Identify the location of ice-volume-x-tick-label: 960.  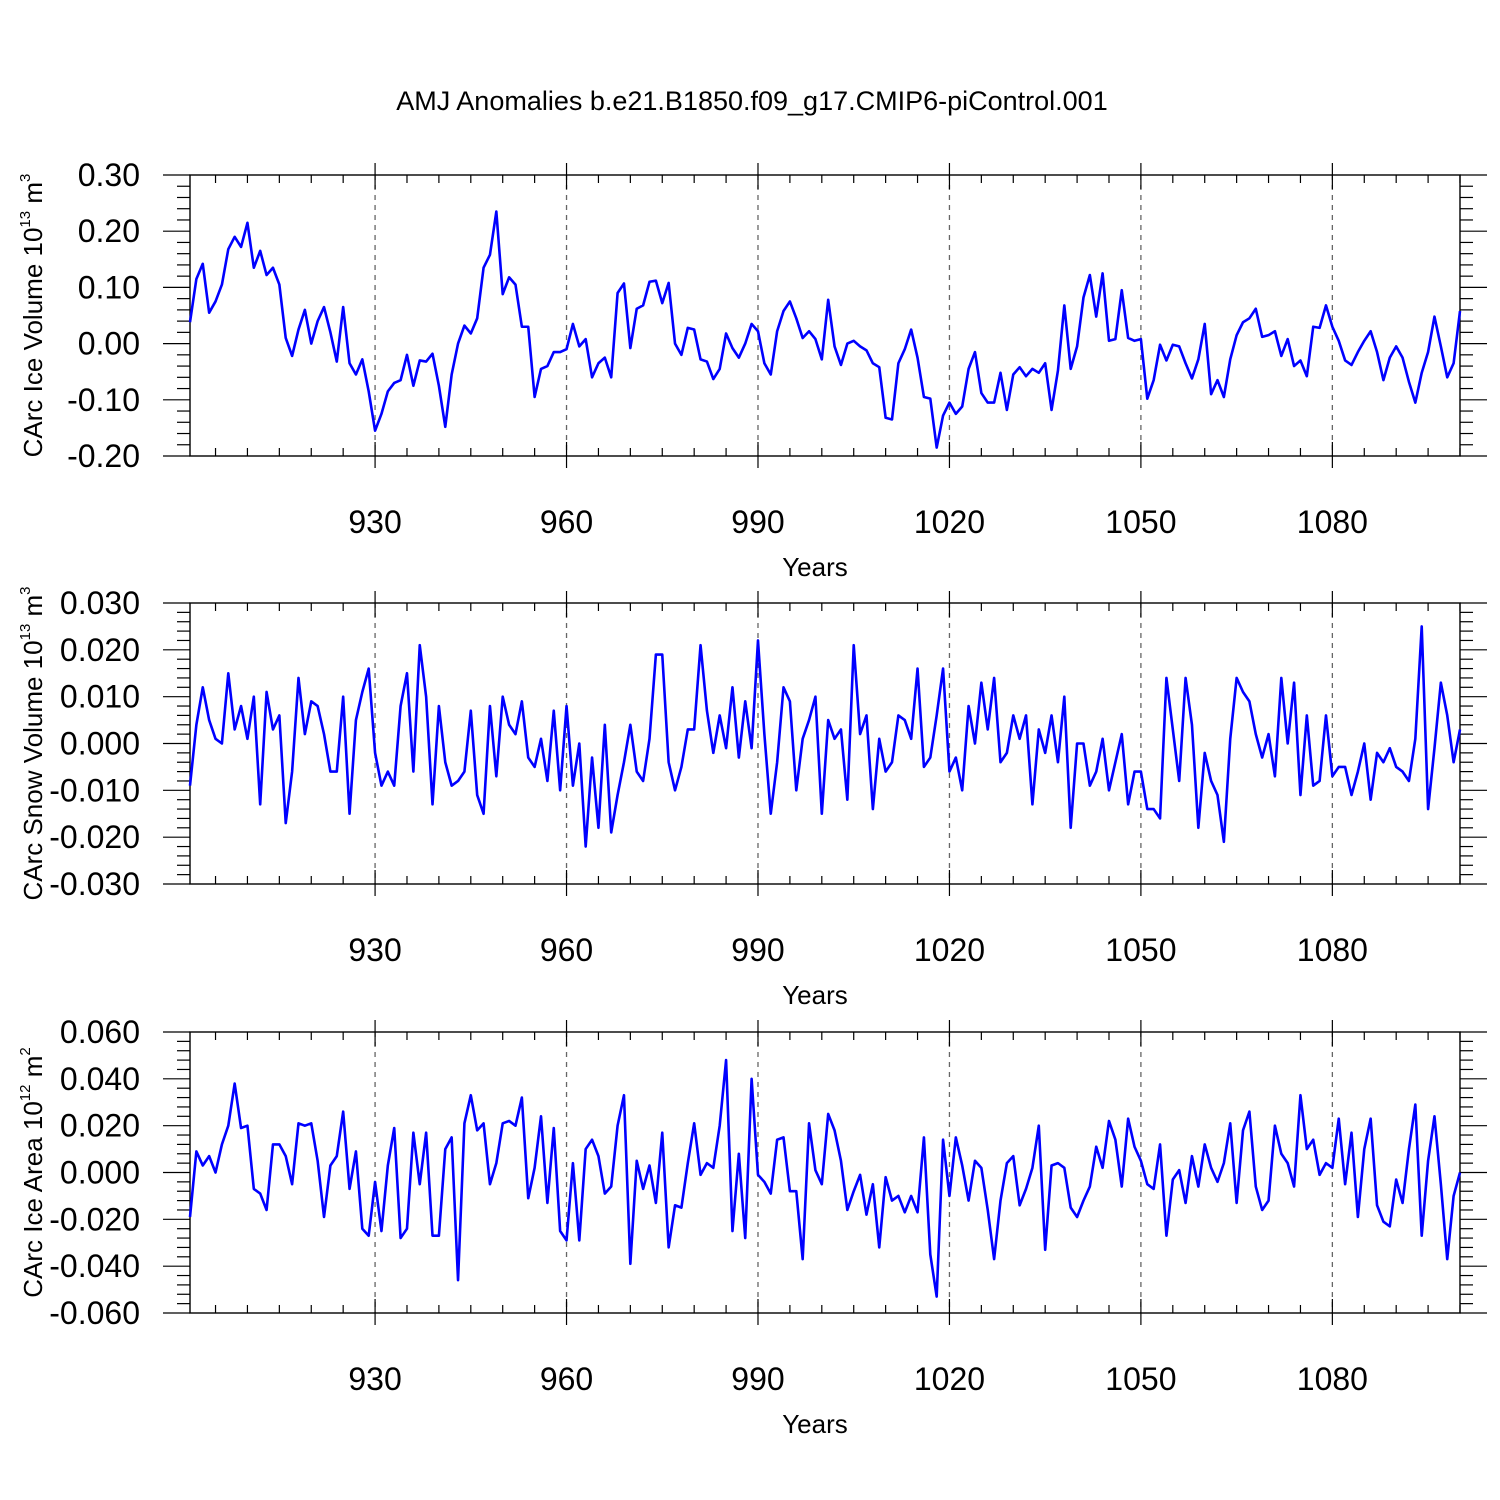
(566, 522).